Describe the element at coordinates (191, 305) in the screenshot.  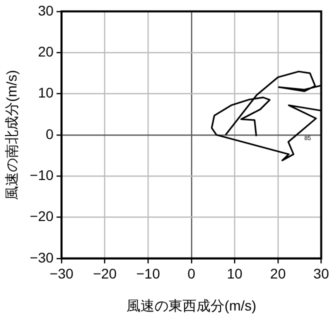
I see `x-axis-title: 風速の東西成分(m/s)` at that location.